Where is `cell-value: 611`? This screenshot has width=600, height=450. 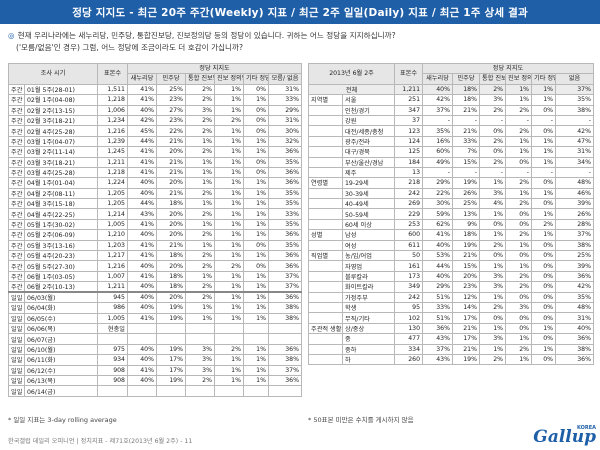 cell-value: 611 is located at coordinates (409, 245).